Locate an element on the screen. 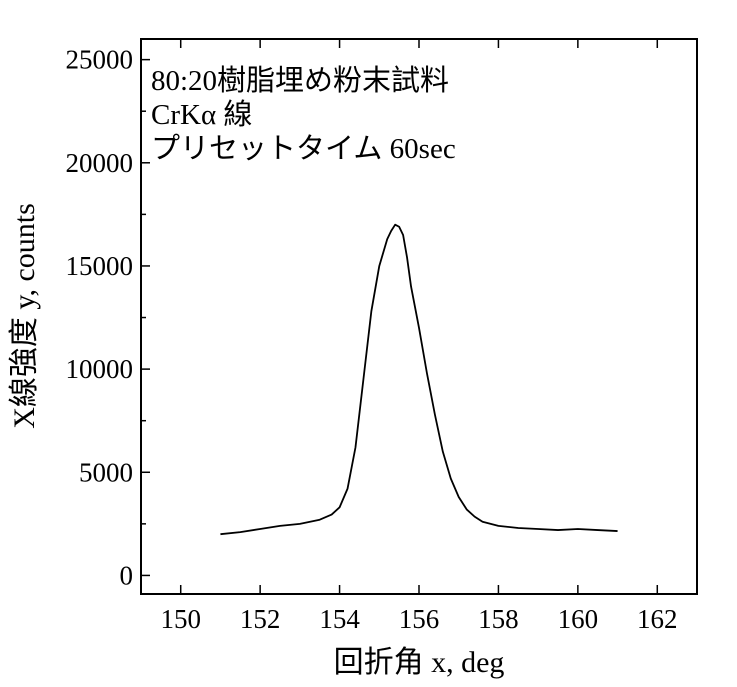 This screenshot has width=737, height=687. x-tick-label: 156 is located at coordinates (419, 619).